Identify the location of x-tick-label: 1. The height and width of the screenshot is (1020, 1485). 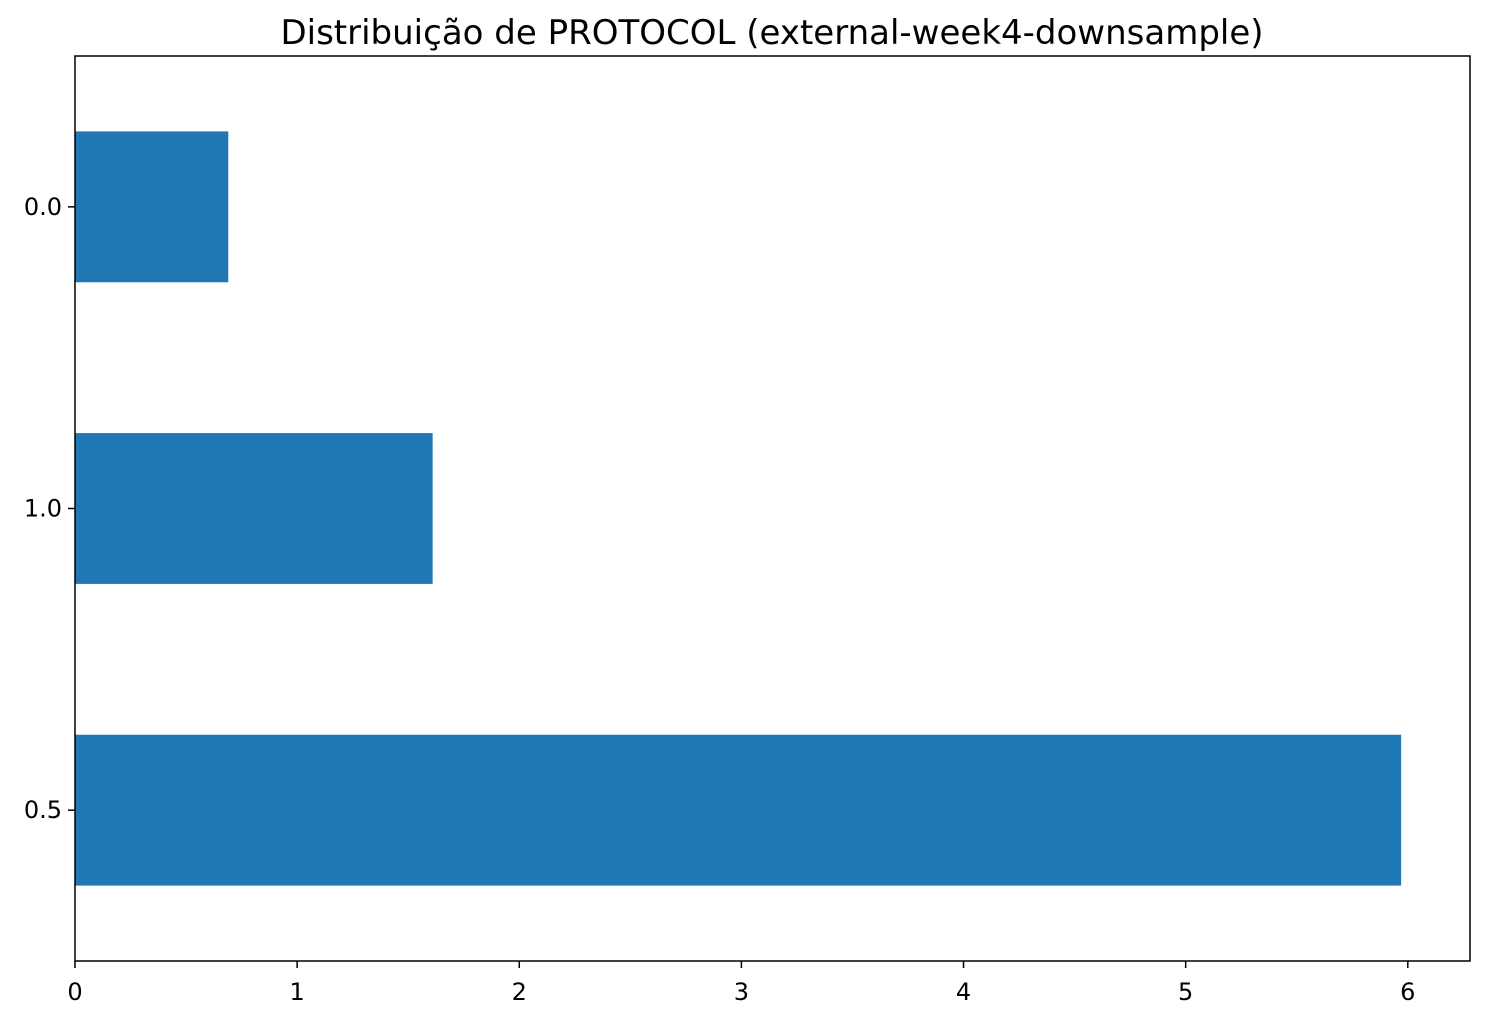
(296, 992).